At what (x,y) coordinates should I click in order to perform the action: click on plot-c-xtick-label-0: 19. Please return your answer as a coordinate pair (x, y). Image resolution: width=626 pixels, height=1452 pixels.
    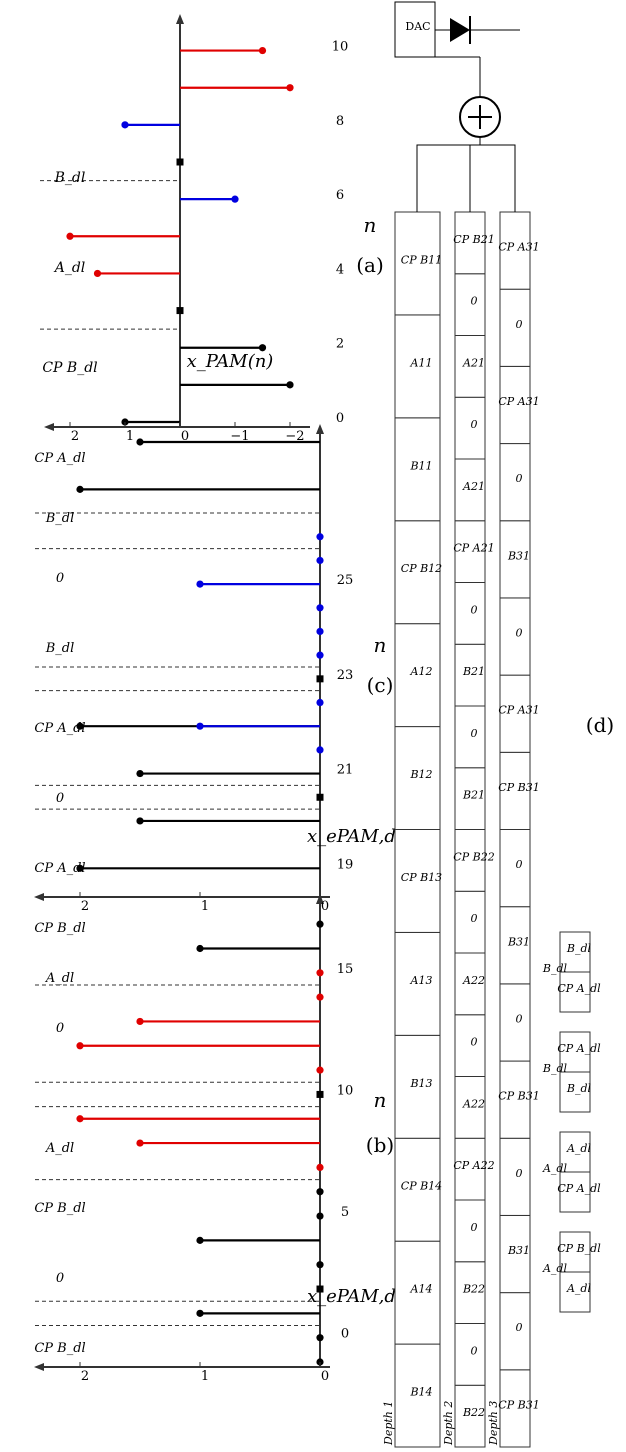
    Looking at the image, I should click on (345, 864).